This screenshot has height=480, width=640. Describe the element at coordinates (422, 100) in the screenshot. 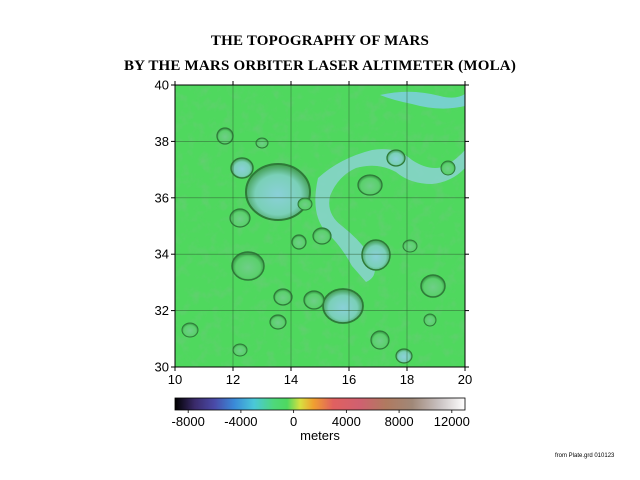

I see `valley-north` at that location.